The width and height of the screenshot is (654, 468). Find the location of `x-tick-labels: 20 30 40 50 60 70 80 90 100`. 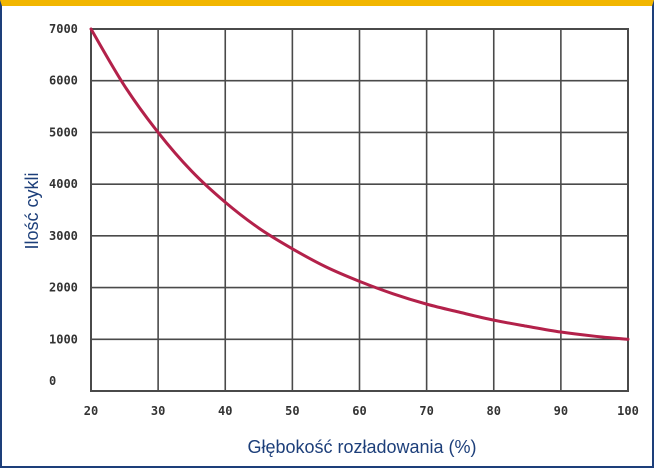

x-tick-labels: 20 30 40 50 60 70 80 90 100 is located at coordinates (361, 411).